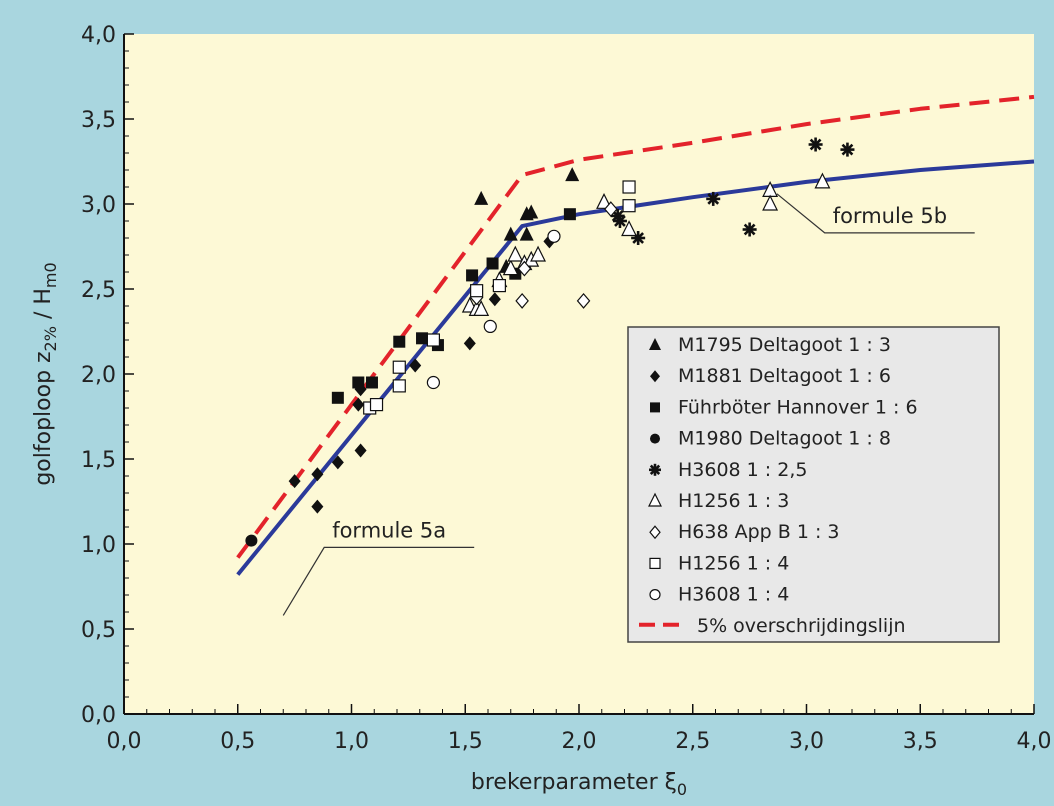 The height and width of the screenshot is (806, 1054). I want to click on x-tick-label: 3,5, so click(920, 741).